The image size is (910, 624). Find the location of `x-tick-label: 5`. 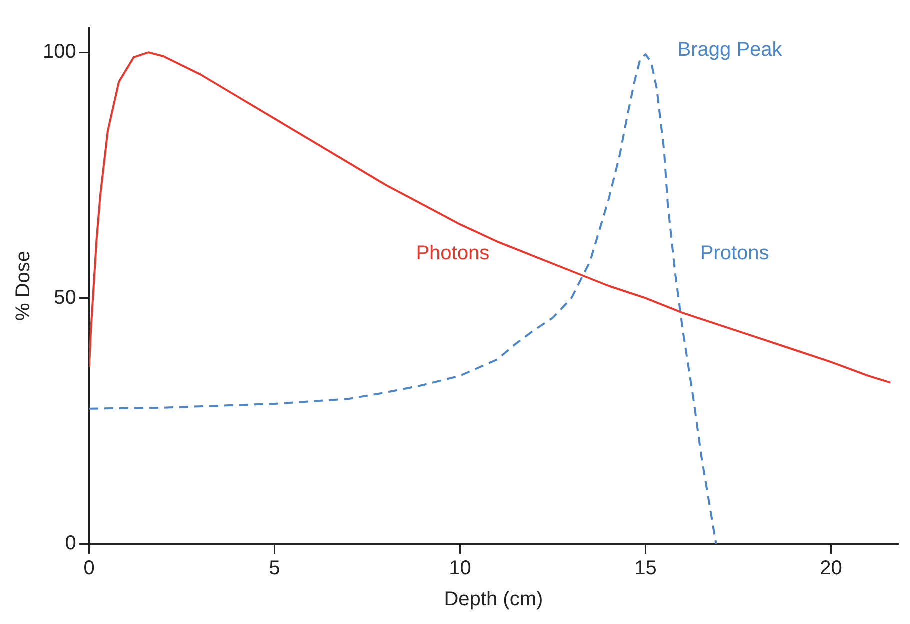

x-tick-label: 5 is located at coordinates (274, 569).